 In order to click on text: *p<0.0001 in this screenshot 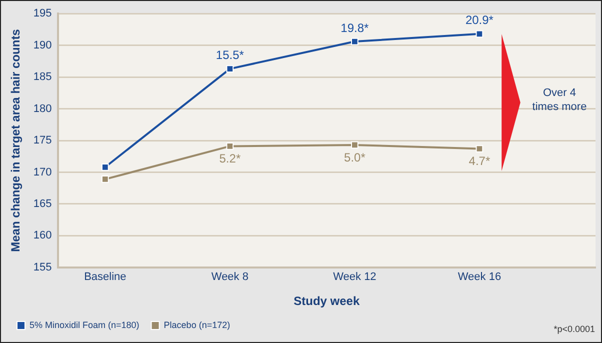, I will do `click(574, 329)`.